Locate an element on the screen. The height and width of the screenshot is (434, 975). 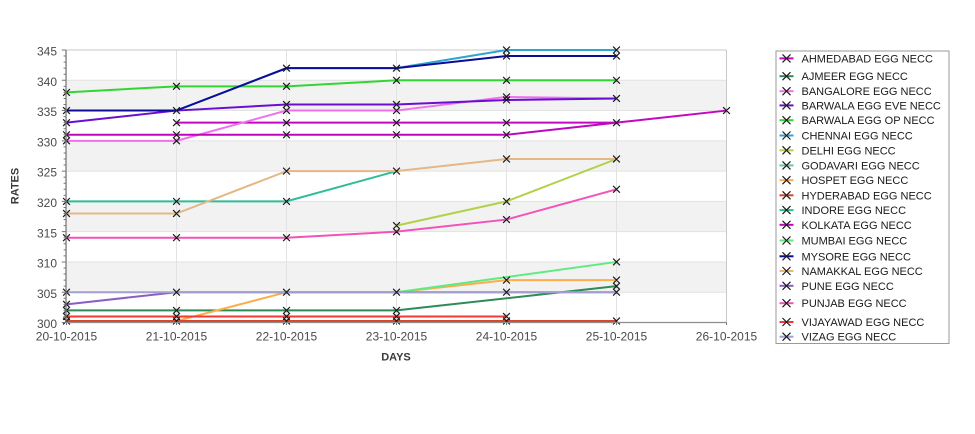
svg-text: DAYS is located at coordinates (396, 357).